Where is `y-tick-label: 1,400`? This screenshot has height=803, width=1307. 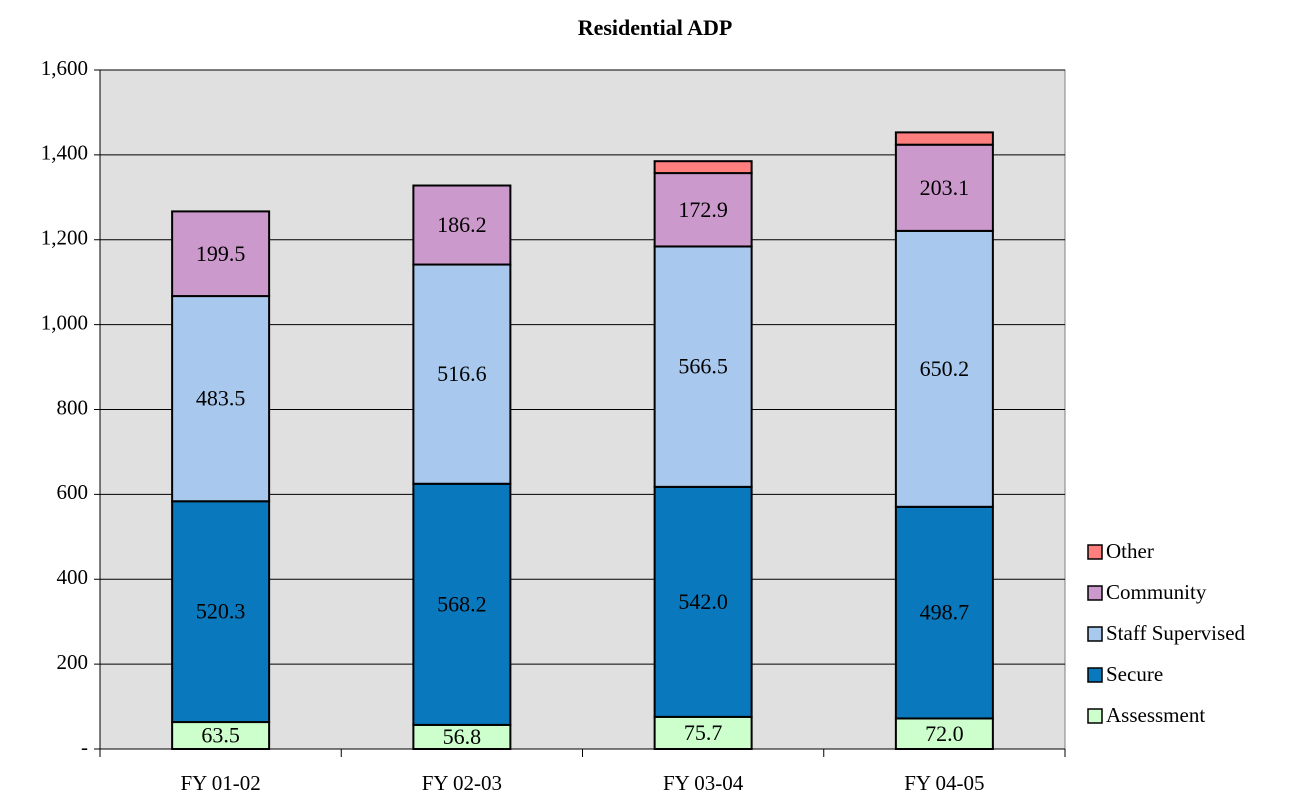
y-tick-label: 1,400 is located at coordinates (64, 153).